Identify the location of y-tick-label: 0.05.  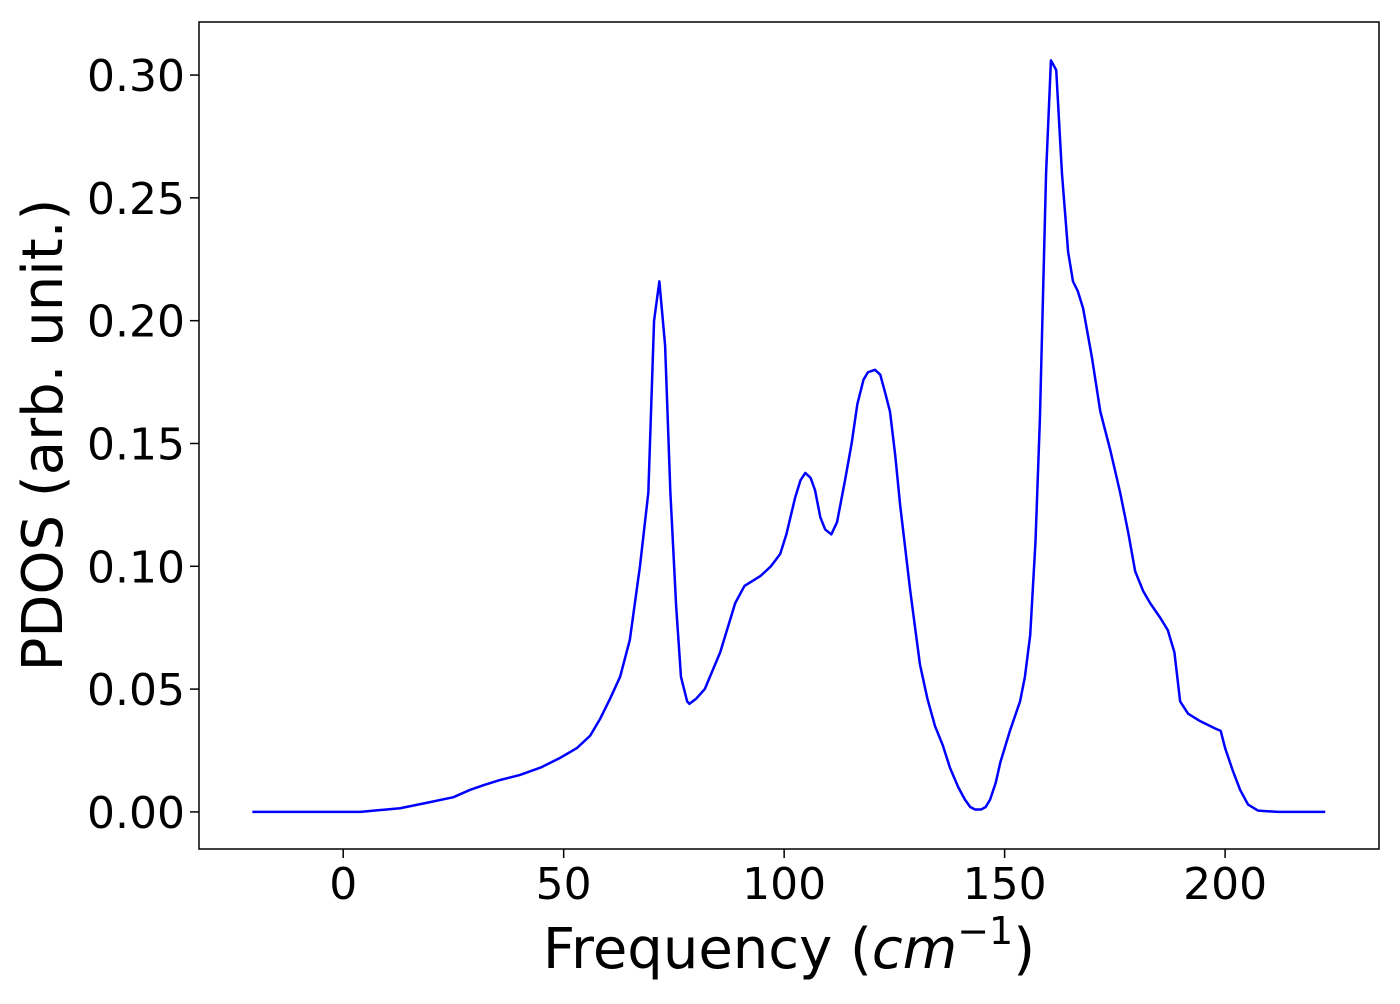
(136, 690).